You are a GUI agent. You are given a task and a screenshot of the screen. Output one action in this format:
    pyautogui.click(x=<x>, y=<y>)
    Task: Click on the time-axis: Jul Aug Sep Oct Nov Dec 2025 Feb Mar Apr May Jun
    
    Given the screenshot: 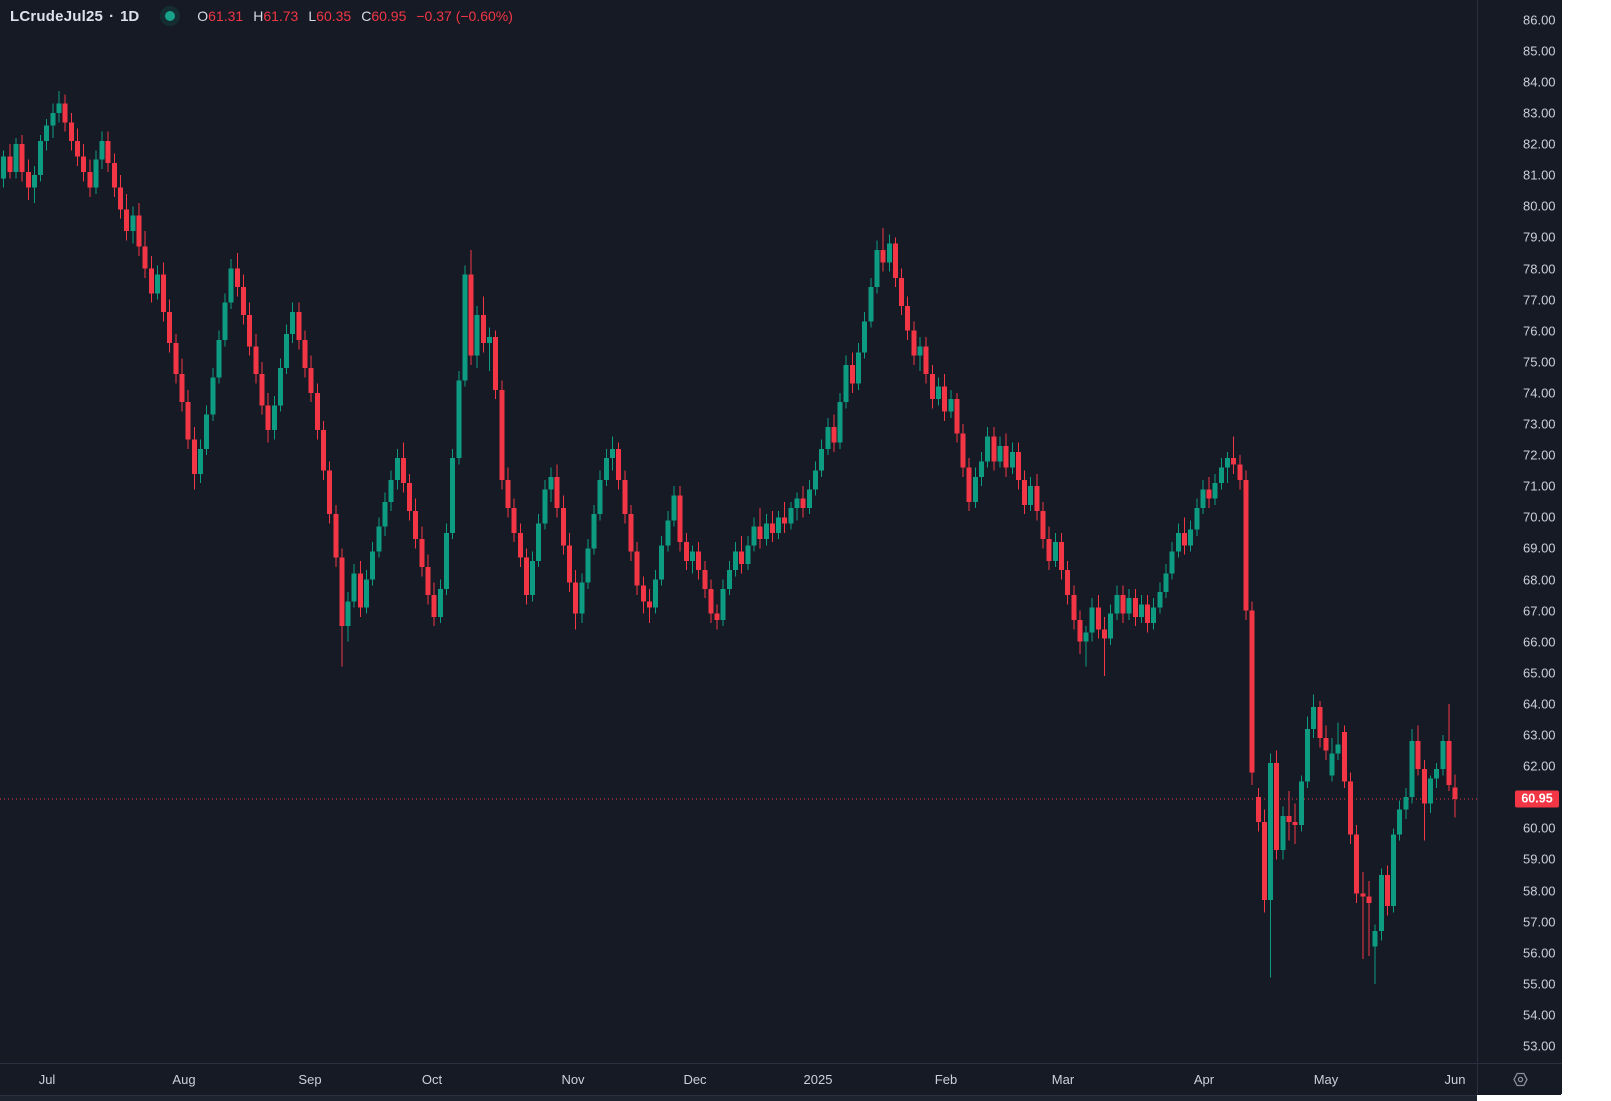 What is the action you would take?
    pyautogui.click(x=738, y=1079)
    